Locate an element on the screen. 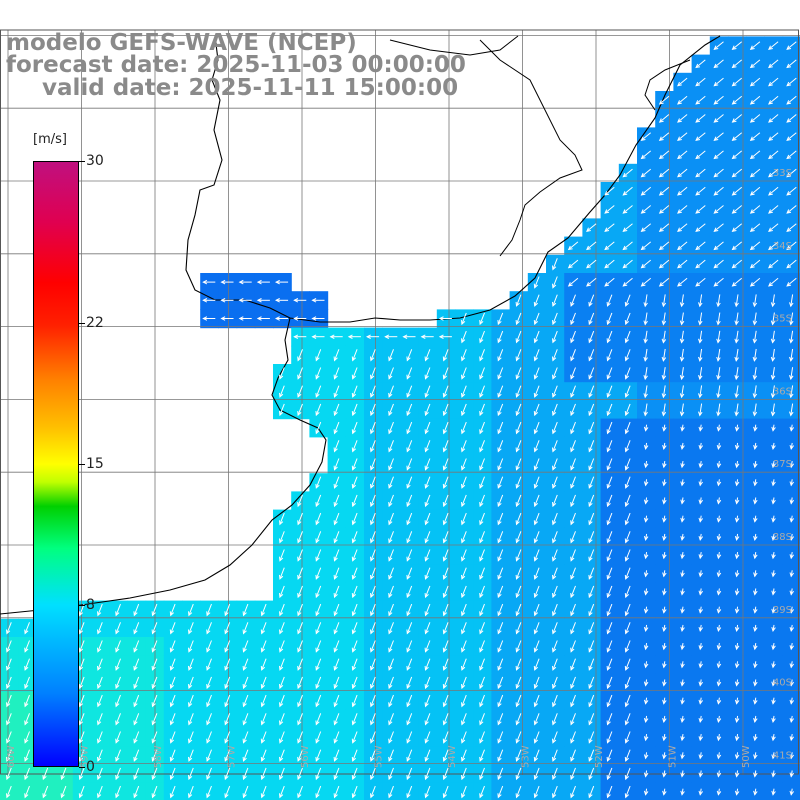 The height and width of the screenshot is (800, 800). north-border-path is located at coordinates (454, 45).